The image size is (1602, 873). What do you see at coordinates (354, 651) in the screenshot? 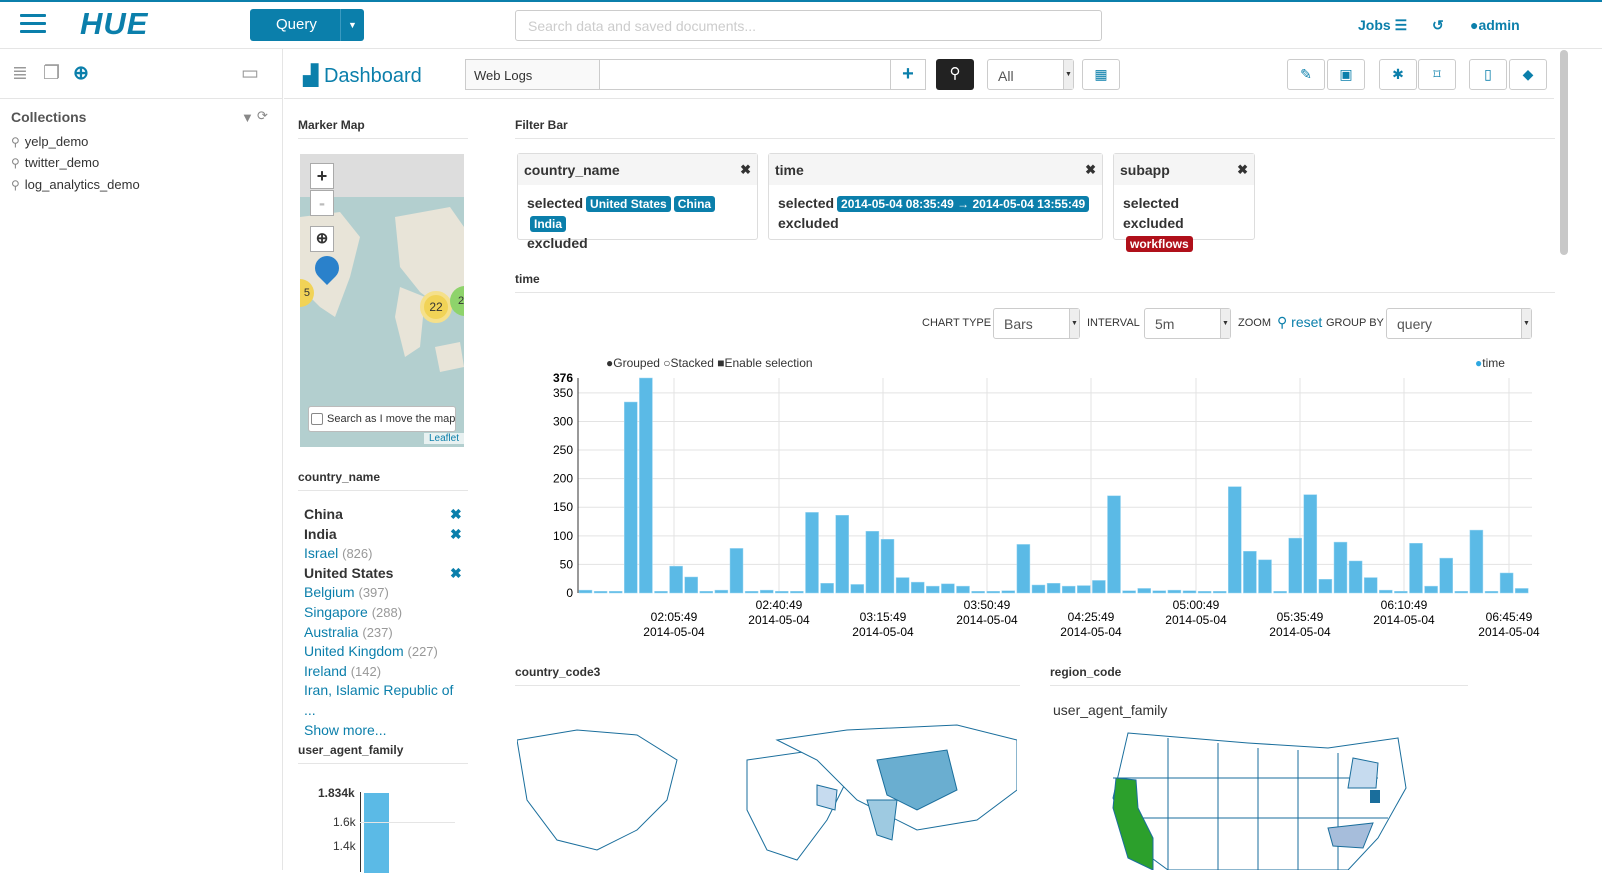
I see `facet-label: United Kingdom` at bounding box center [354, 651].